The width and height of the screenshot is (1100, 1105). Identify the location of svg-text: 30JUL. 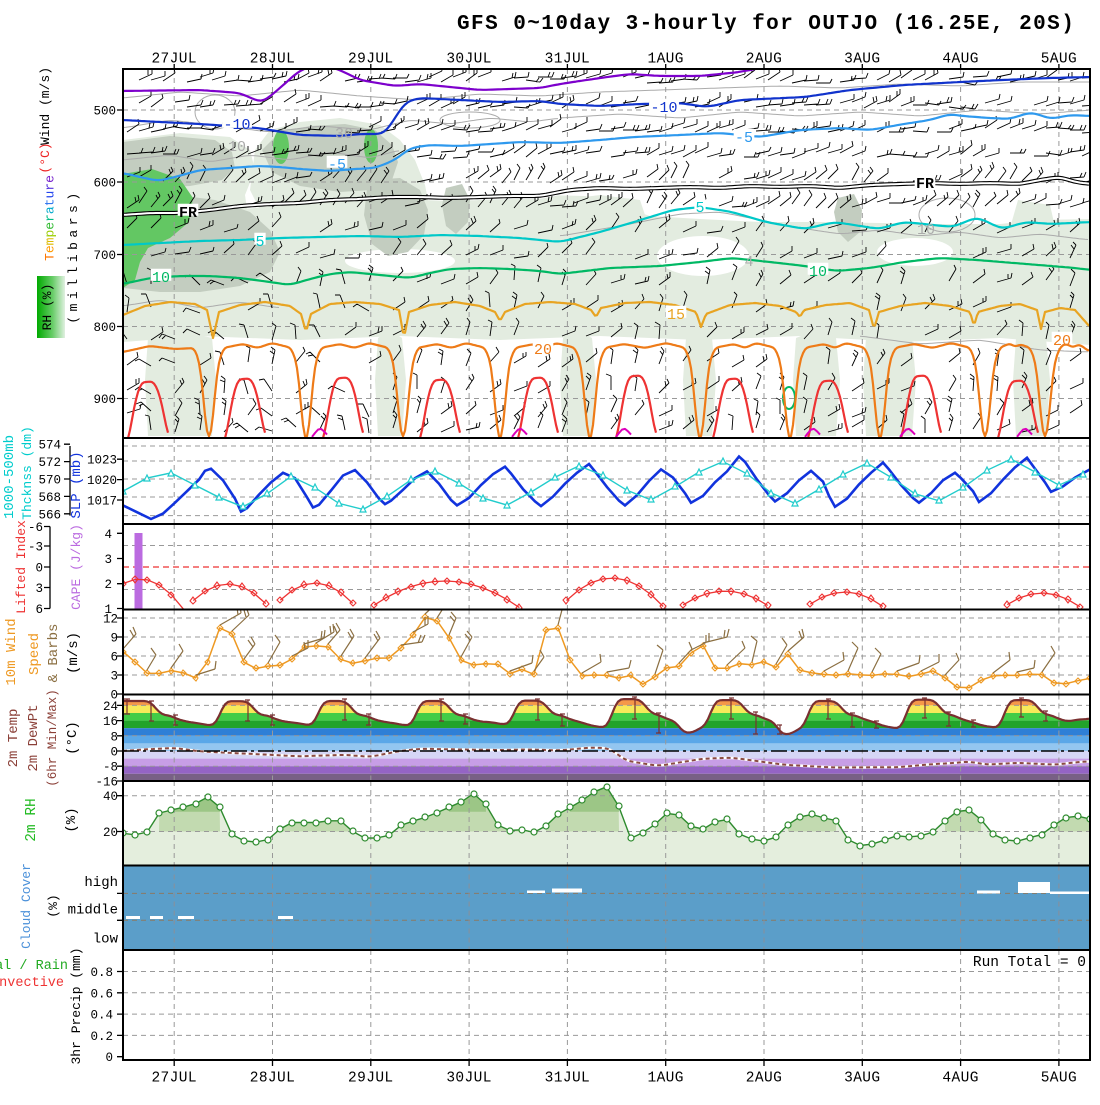
(469, 60).